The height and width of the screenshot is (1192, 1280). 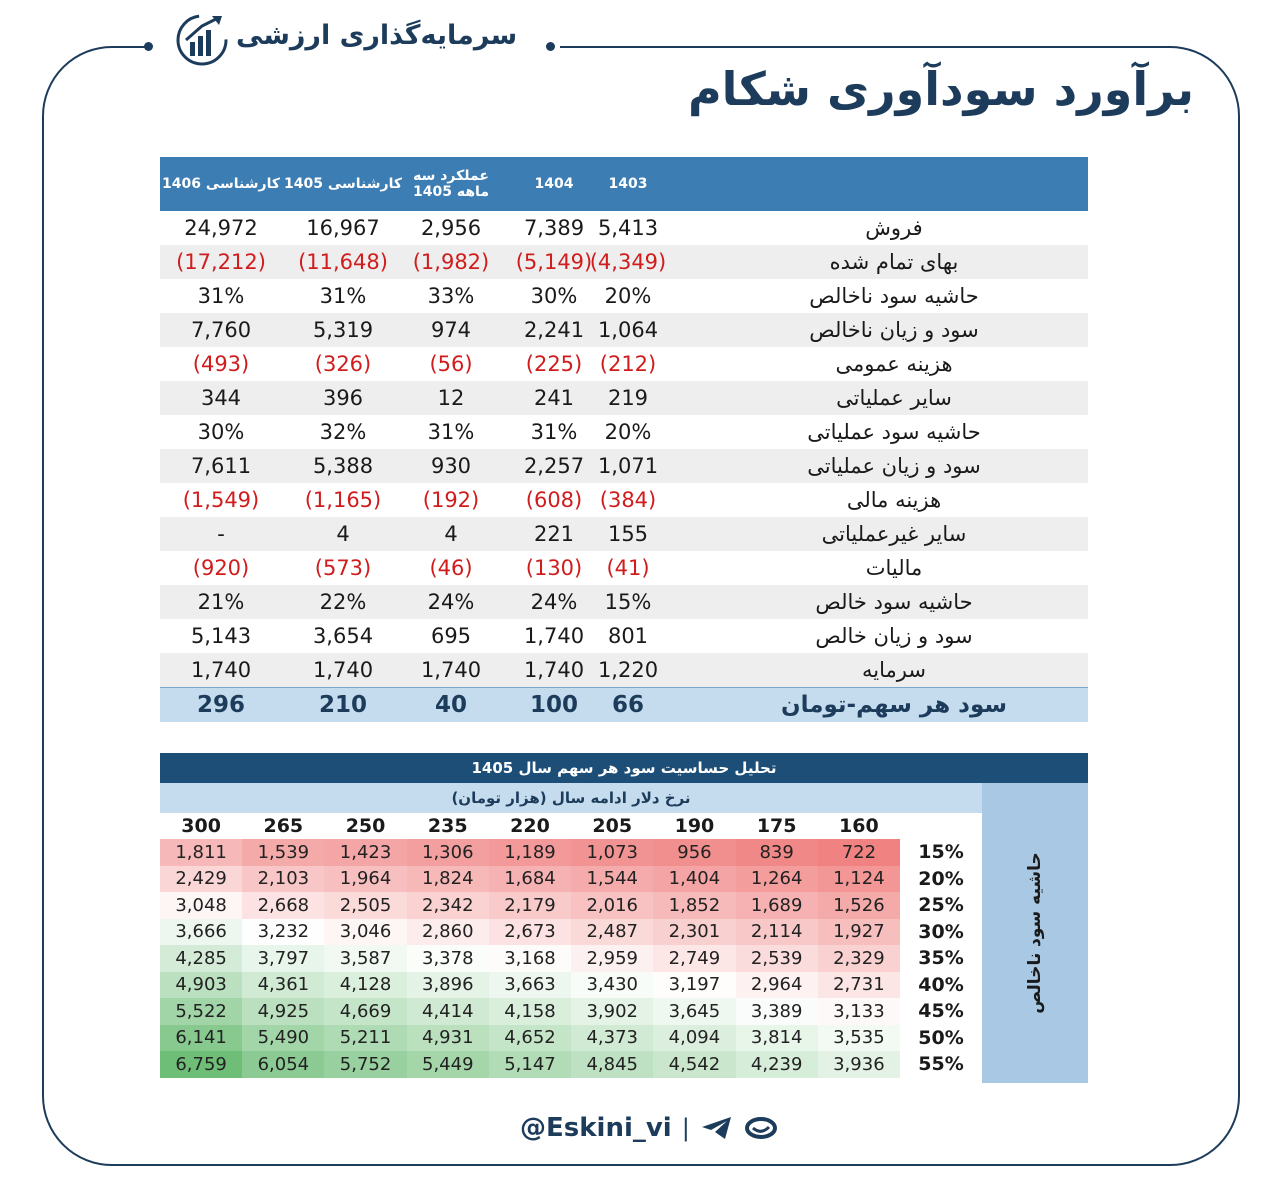 I want to click on table-cell: (11,648), so click(x=343, y=262).